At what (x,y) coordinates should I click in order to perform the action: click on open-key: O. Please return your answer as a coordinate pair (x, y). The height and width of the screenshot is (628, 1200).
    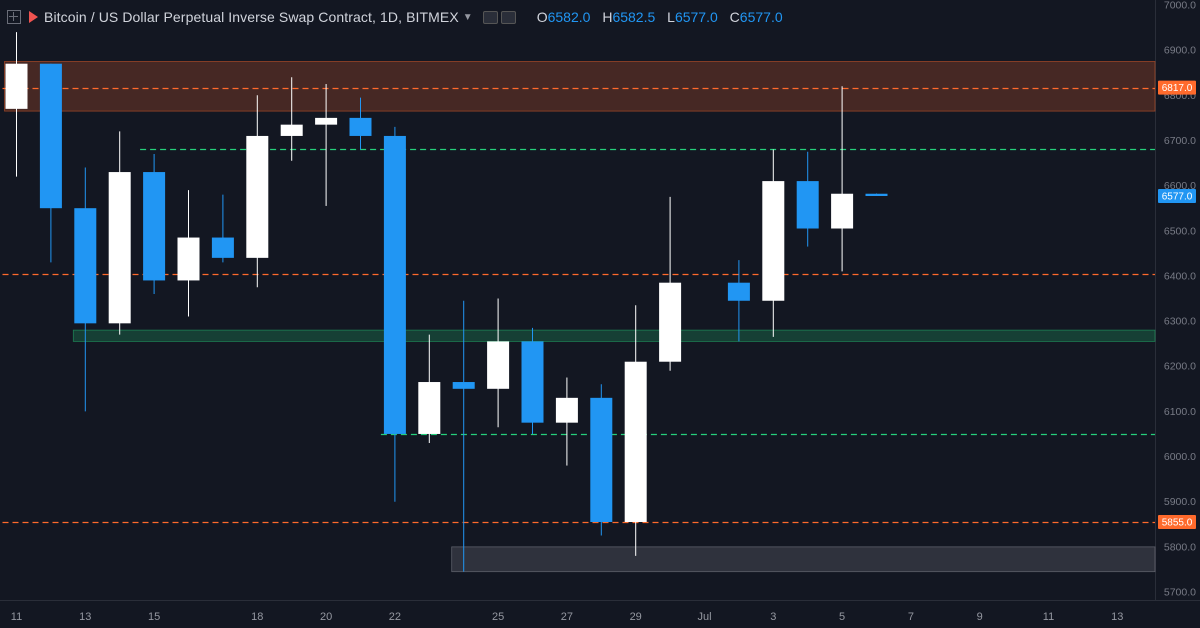
    Looking at the image, I should click on (542, 17).